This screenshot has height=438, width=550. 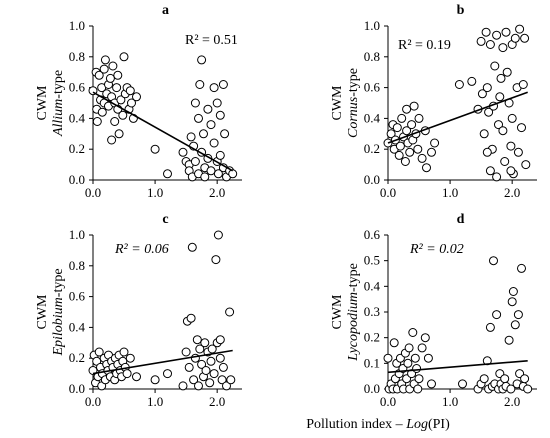 I want to click on y-axis-label-taxon: Allium-type, so click(x=58, y=103).